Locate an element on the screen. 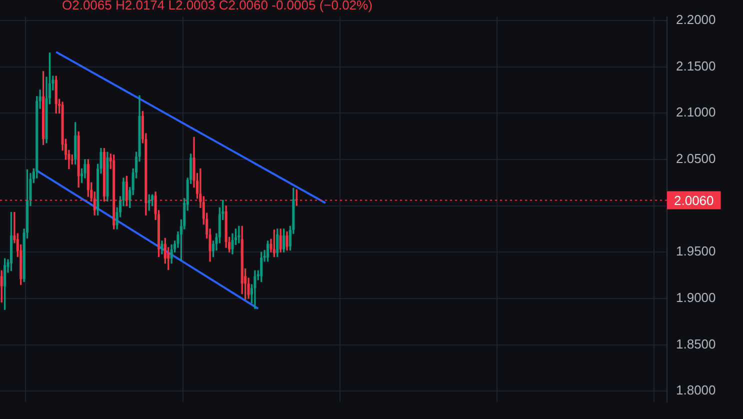  y-tick-label: 1.8500 is located at coordinates (696, 344).